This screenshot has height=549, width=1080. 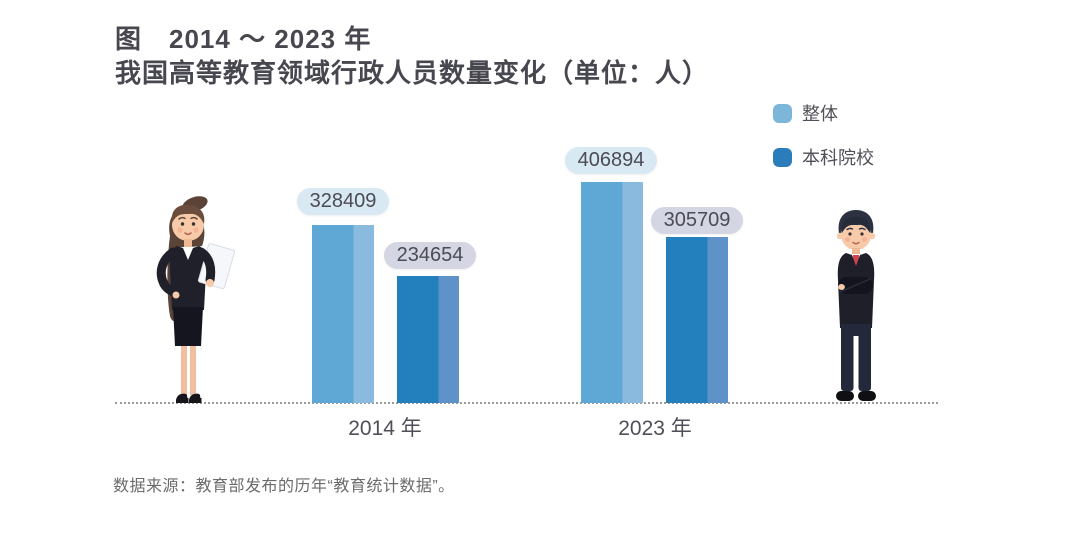 I want to click on chart-title-line1: 图 2014 ～ 2023 年, so click(x=243, y=39).